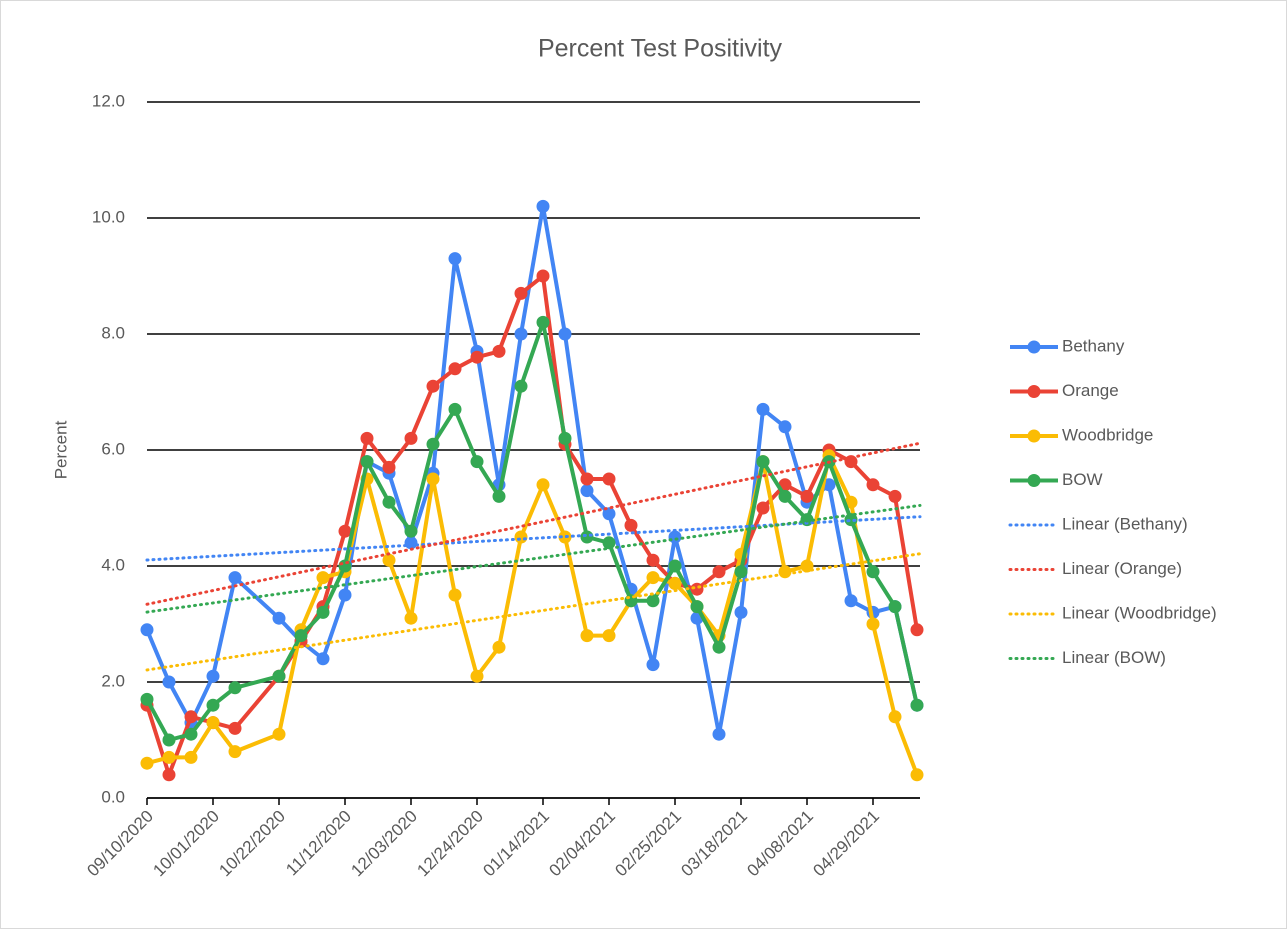  I want to click on legend-label: Linear (Bethany), so click(1125, 523).